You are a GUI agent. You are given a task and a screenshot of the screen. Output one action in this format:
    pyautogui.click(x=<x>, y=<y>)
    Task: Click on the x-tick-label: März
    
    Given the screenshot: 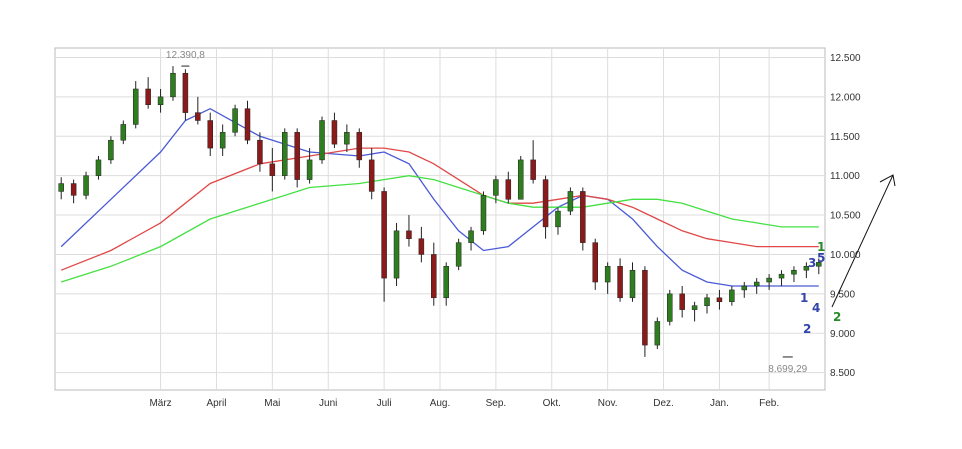 What is the action you would take?
    pyautogui.click(x=160, y=403)
    